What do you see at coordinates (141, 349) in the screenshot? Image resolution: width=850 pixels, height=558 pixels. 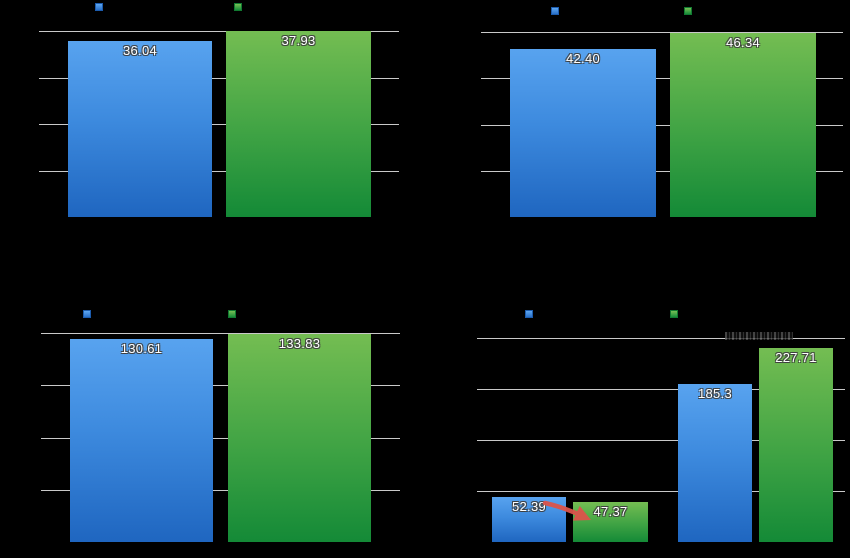 I see `bar-value-label: 130.61` at bounding box center [141, 349].